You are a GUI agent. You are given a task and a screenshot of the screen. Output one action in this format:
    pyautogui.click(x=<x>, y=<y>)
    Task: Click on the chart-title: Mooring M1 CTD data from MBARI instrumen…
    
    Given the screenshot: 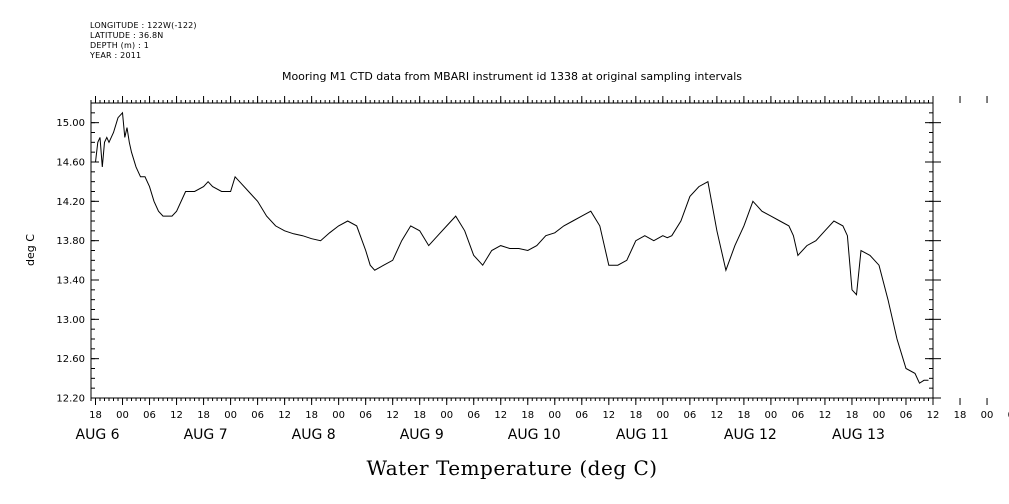 What is the action you would take?
    pyautogui.click(x=512, y=76)
    